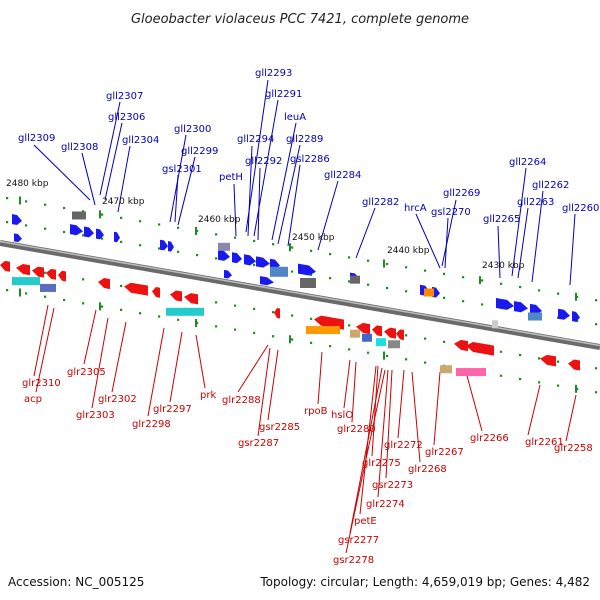  What do you see at coordinates (208, 395) in the screenshot?
I see `gene-label: prk` at bounding box center [208, 395].